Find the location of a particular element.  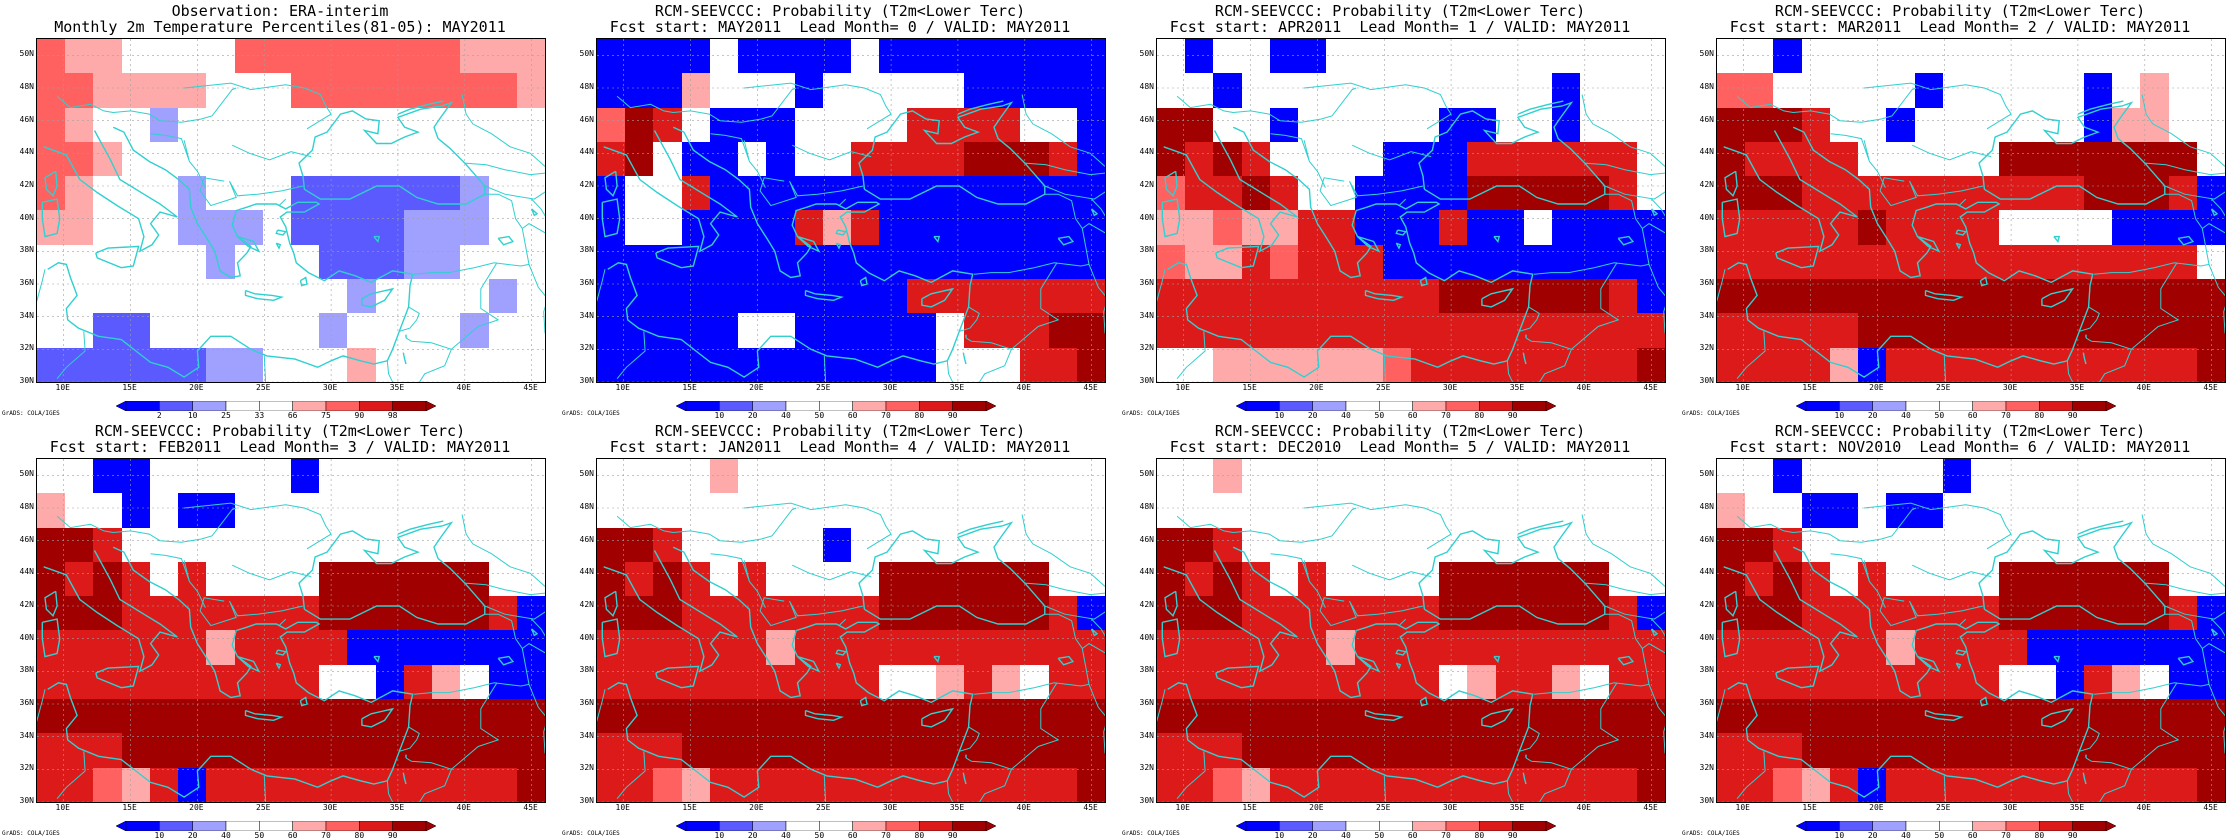

latitude-label: 38N is located at coordinates (586, 250).